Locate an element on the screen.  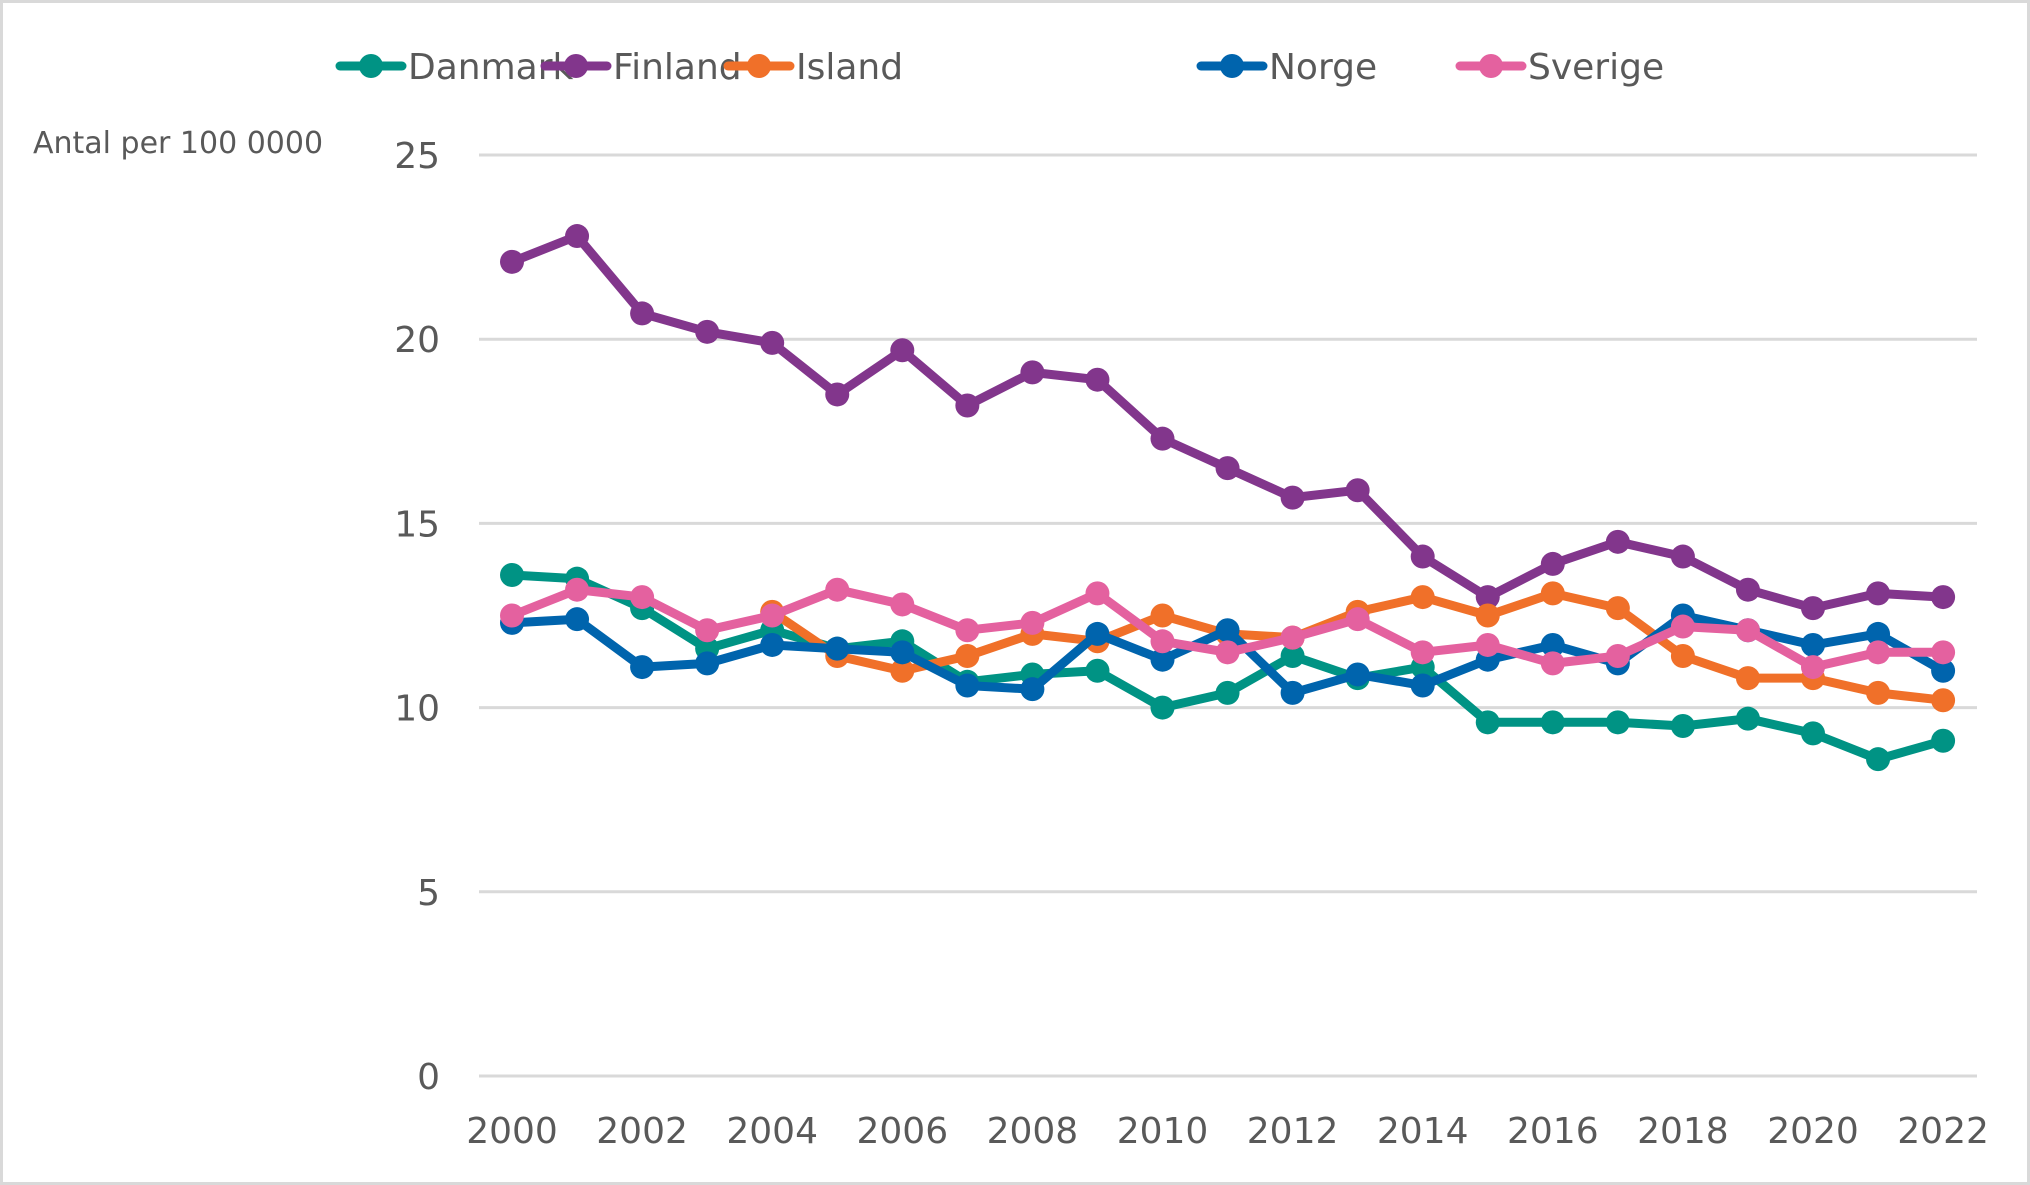
legend-label: Finland is located at coordinates (677, 67).